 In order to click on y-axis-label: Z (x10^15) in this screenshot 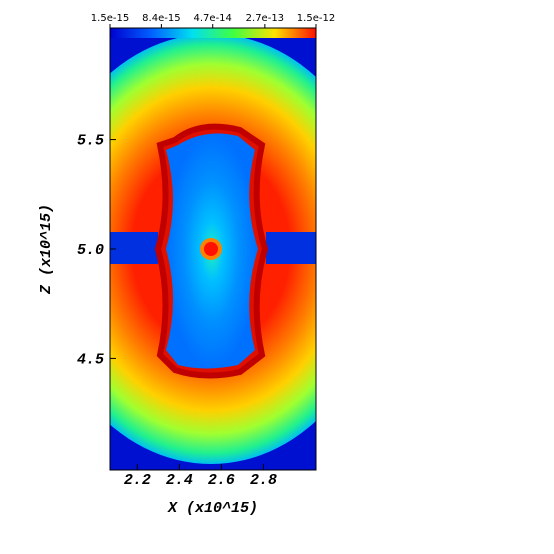, I will do `click(46, 249)`.